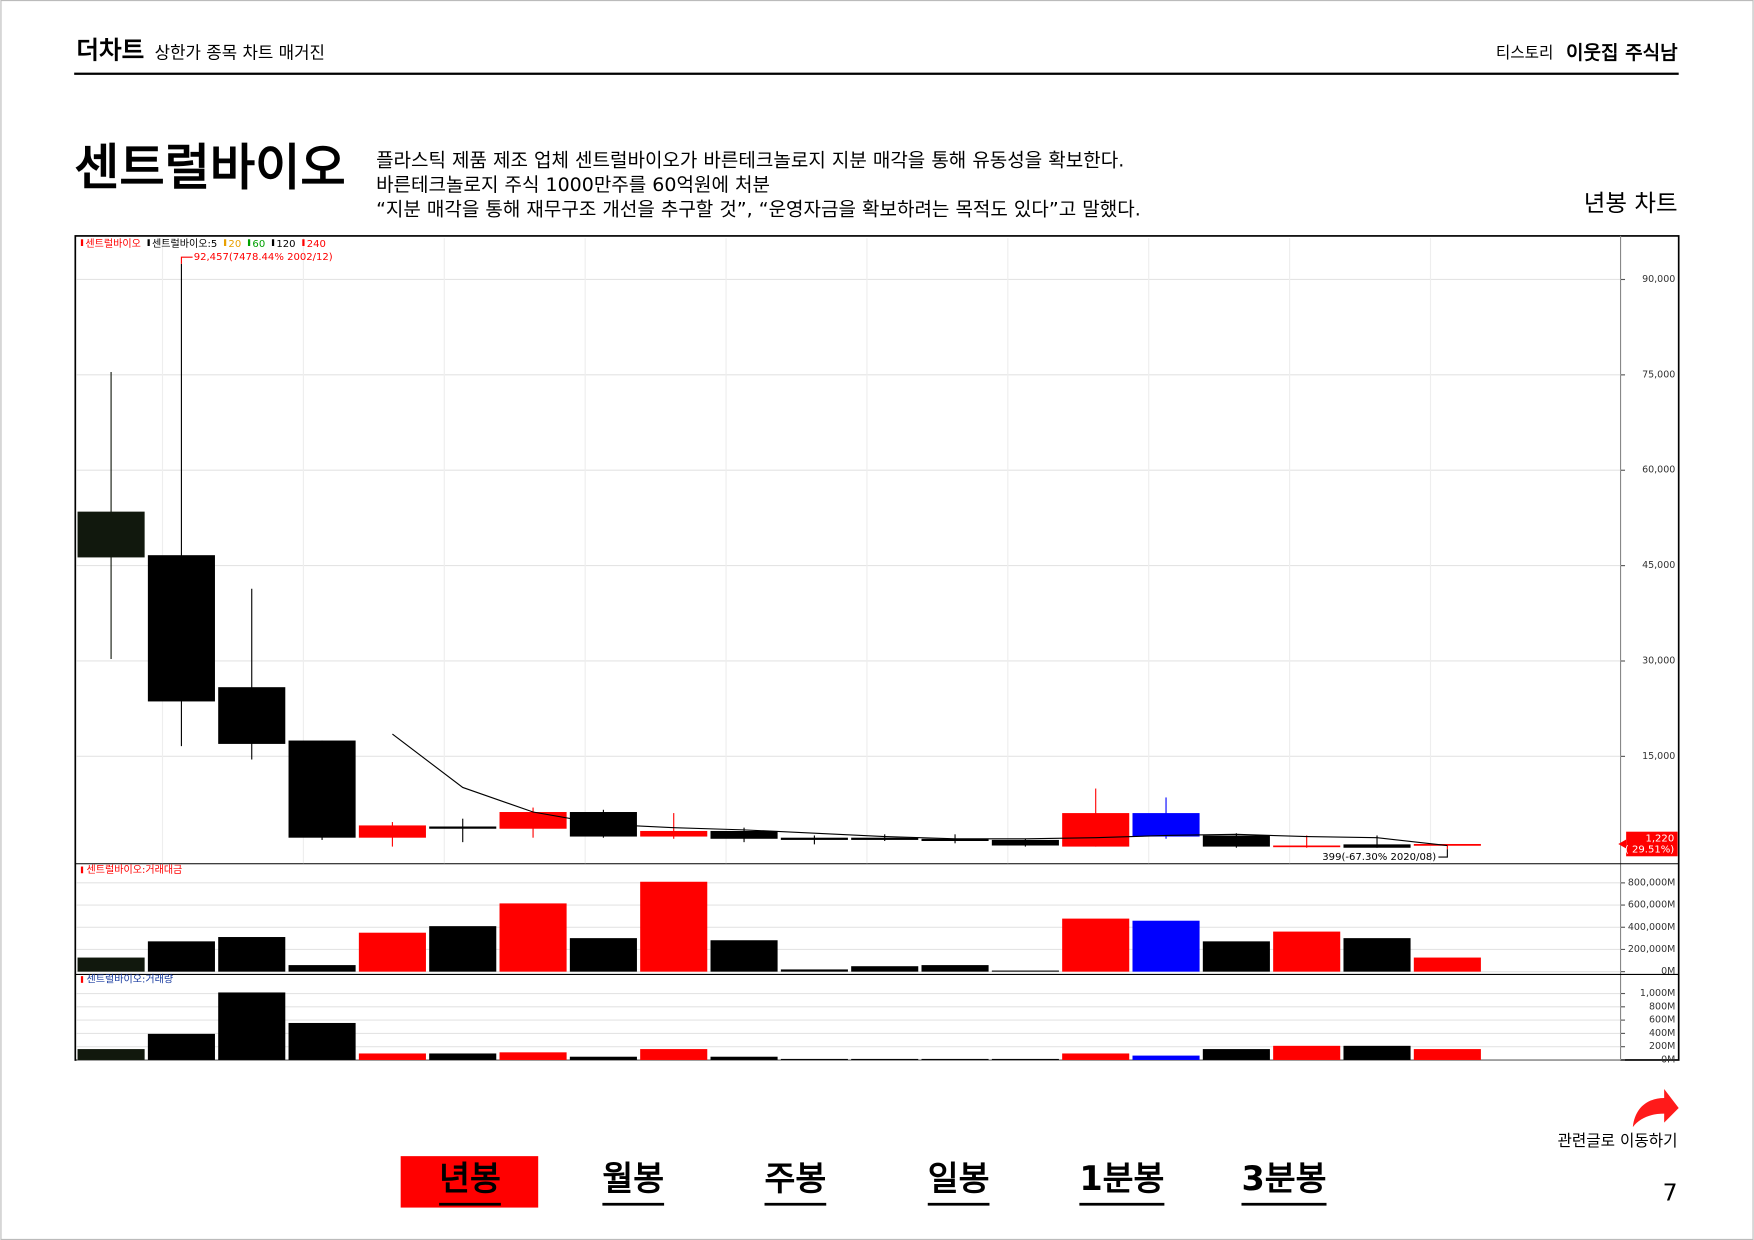 The width and height of the screenshot is (1754, 1240). What do you see at coordinates (1658, 756) in the screenshot?
I see `y-tick-label: 15,000` at bounding box center [1658, 756].